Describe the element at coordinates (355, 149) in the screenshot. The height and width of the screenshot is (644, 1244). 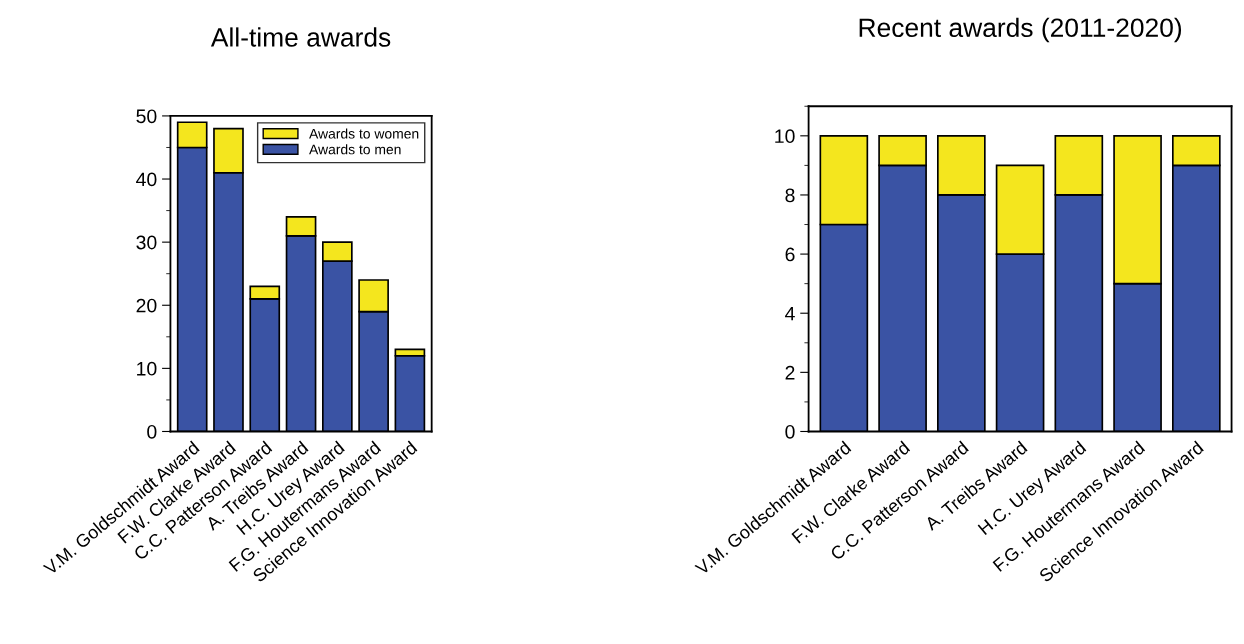
I see `legend-label: Awards to men` at that location.